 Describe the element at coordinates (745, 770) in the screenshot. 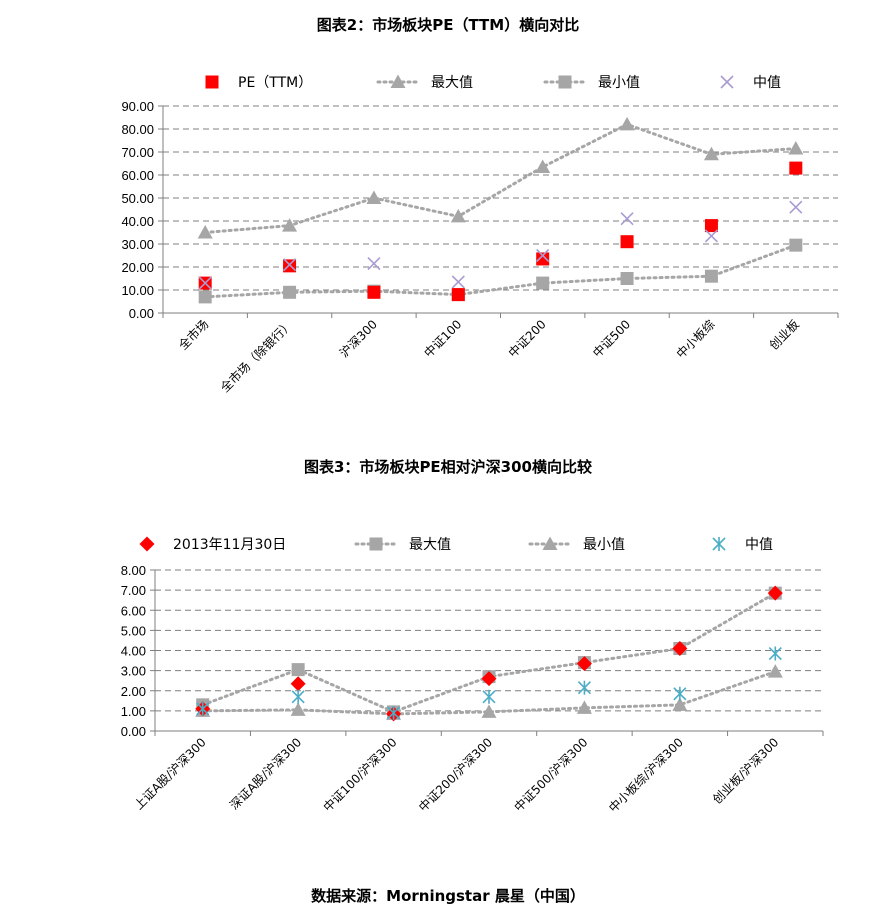

I see `chart2-category-label: 创业板/沪深300` at that location.